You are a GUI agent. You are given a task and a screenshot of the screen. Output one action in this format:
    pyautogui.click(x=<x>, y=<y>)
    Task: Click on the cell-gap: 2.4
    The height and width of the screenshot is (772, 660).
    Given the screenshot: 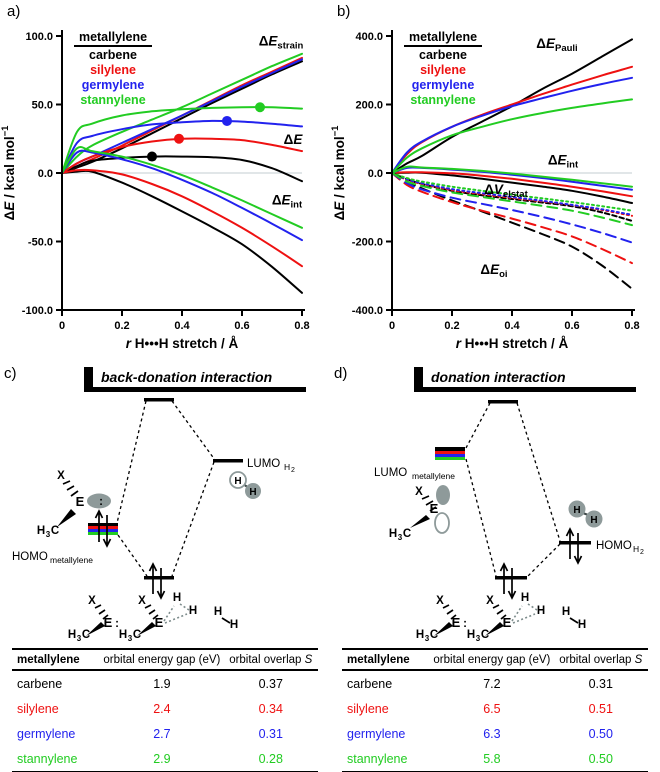 What is the action you would take?
    pyautogui.click(x=162, y=708)
    